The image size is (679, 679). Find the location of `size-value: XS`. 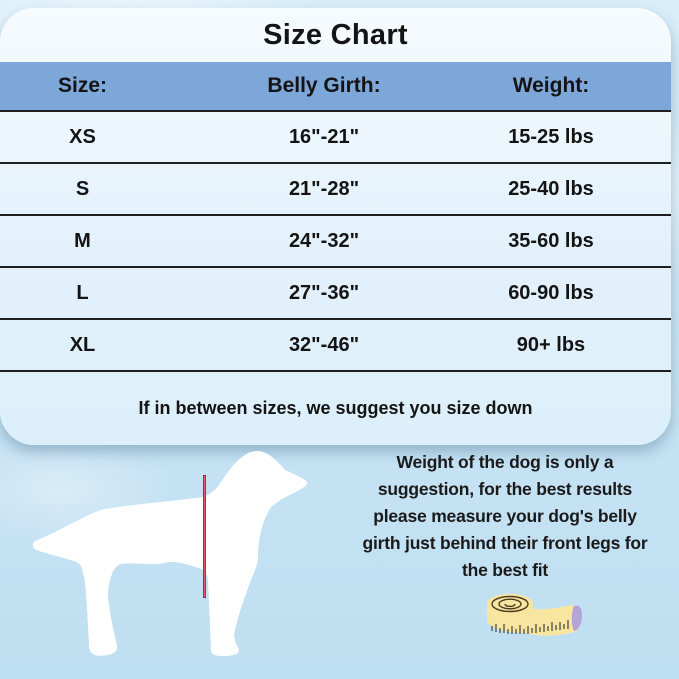

size-value: XS is located at coordinates (82, 136).